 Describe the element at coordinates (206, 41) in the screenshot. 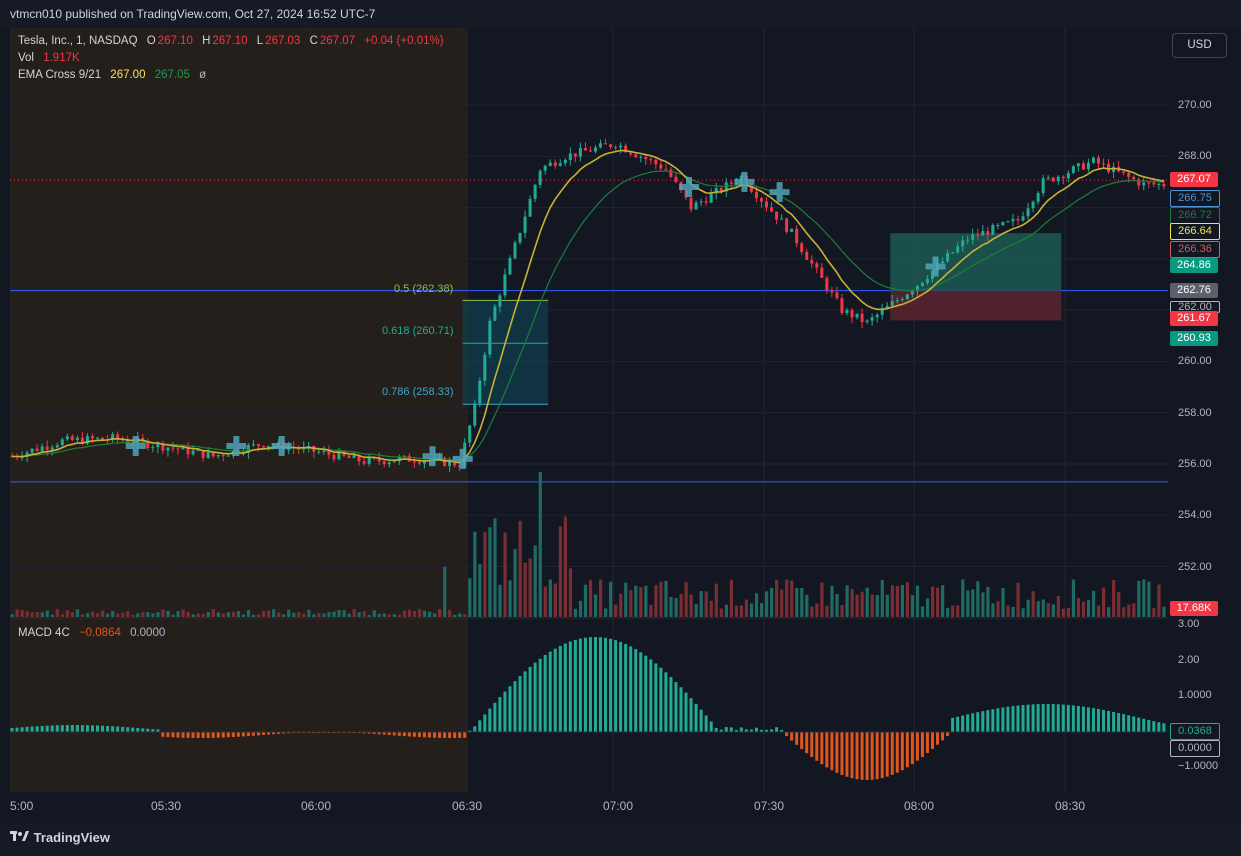

I see `high-label: H` at that location.